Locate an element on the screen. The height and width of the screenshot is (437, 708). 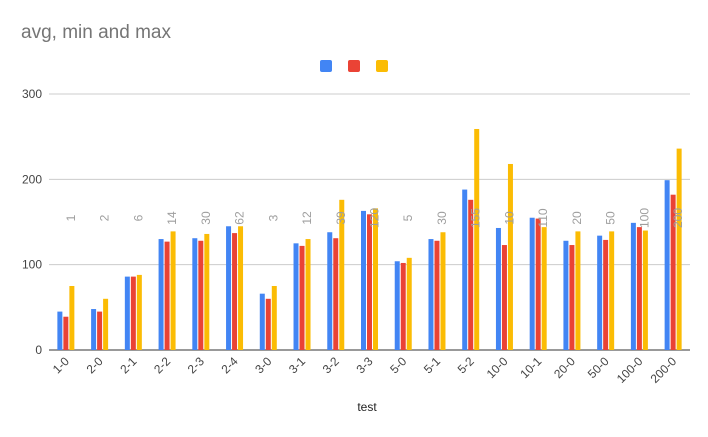
legend is located at coordinates (354, 66).